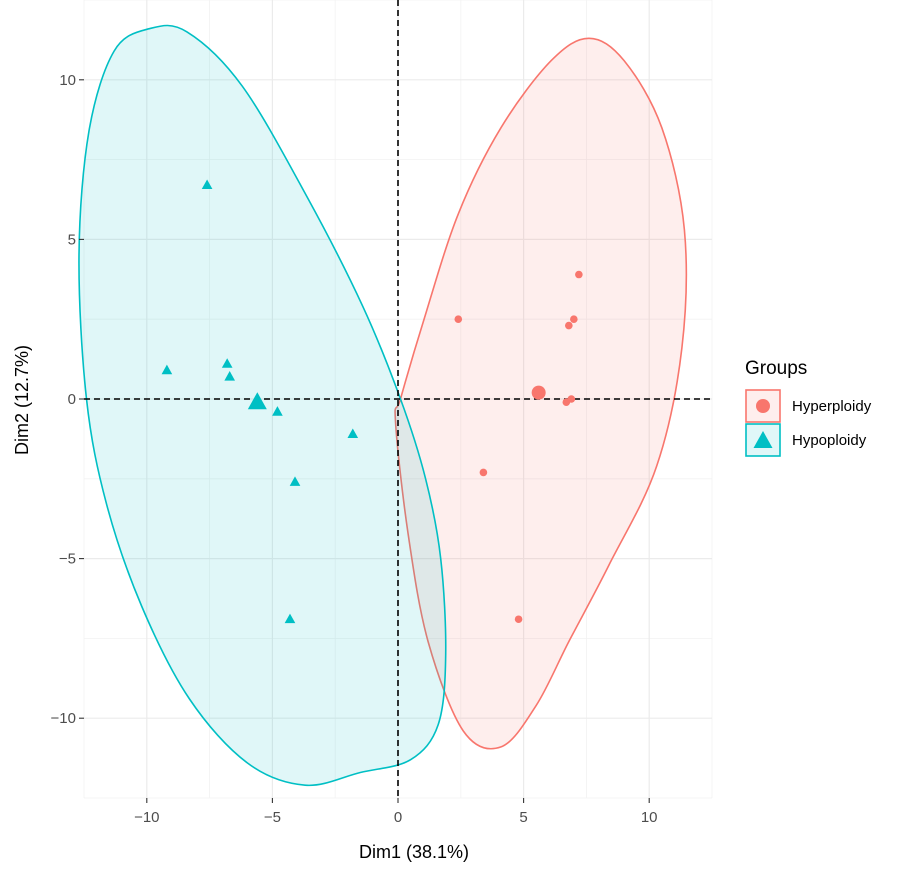 The height and width of the screenshot is (869, 900). I want to click on legend-label: Hyperploidy, so click(832, 406).